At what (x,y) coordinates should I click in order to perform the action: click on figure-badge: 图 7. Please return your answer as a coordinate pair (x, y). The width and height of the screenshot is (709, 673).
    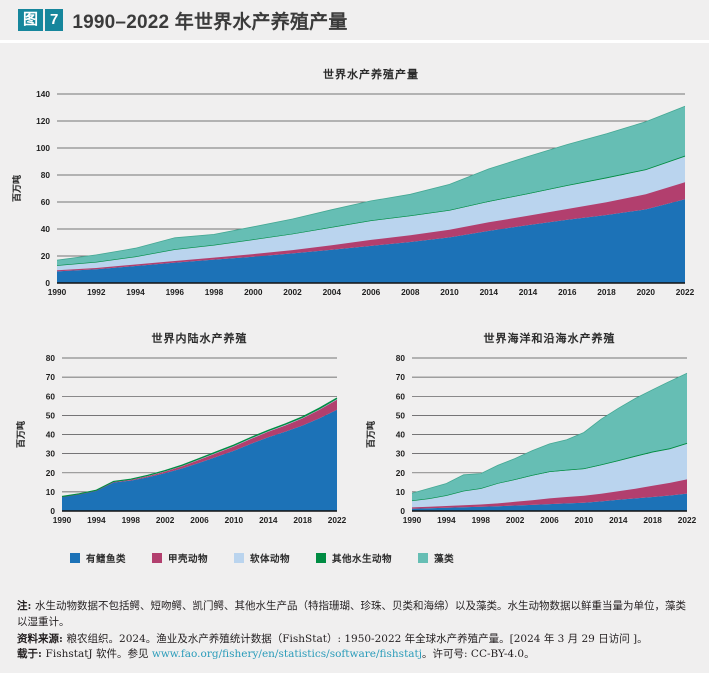
    Looking at the image, I should click on (41, 20).